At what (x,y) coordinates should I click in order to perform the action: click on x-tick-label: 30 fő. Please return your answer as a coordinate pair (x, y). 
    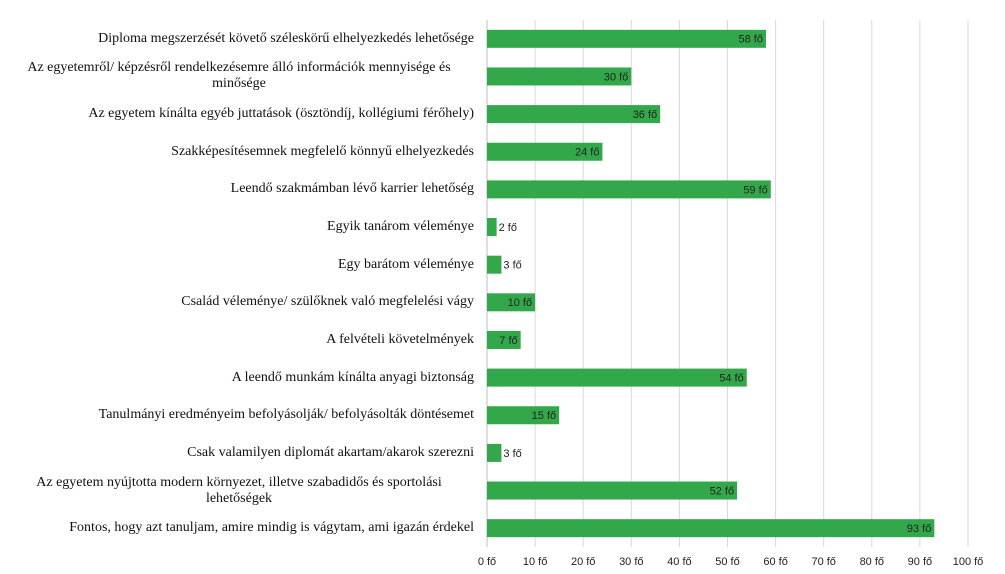
    Looking at the image, I should click on (631, 562).